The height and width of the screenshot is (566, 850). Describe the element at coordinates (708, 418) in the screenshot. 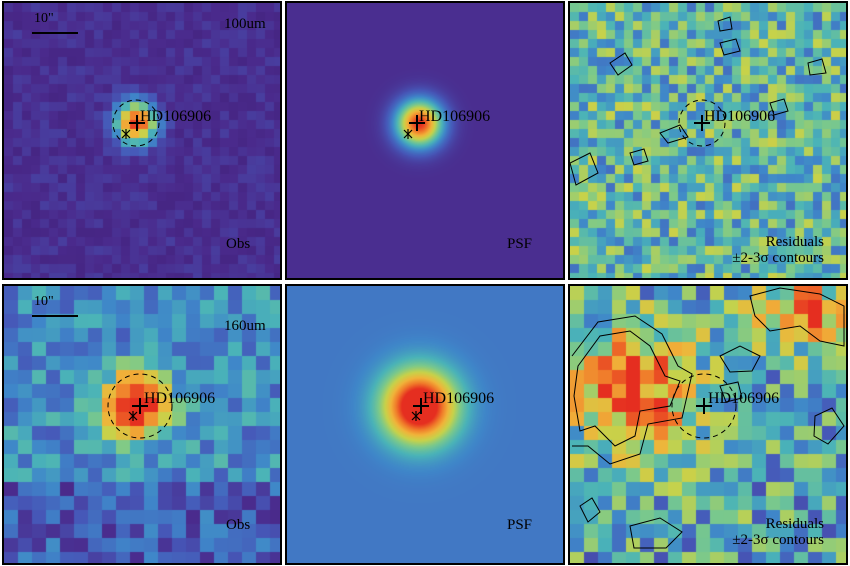

I see `overlay-160um-residual` at that location.